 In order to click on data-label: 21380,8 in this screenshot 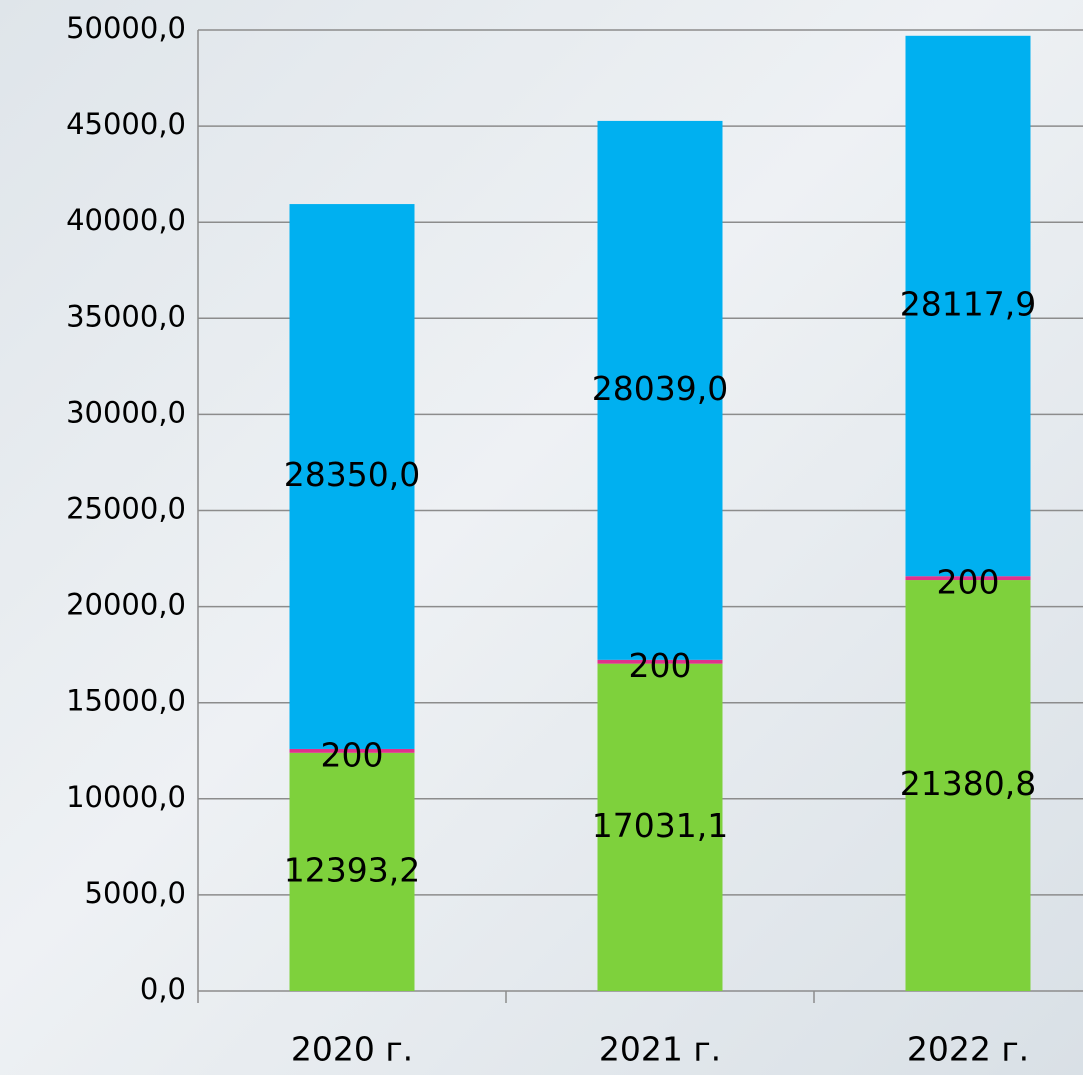, I will do `click(968, 783)`.